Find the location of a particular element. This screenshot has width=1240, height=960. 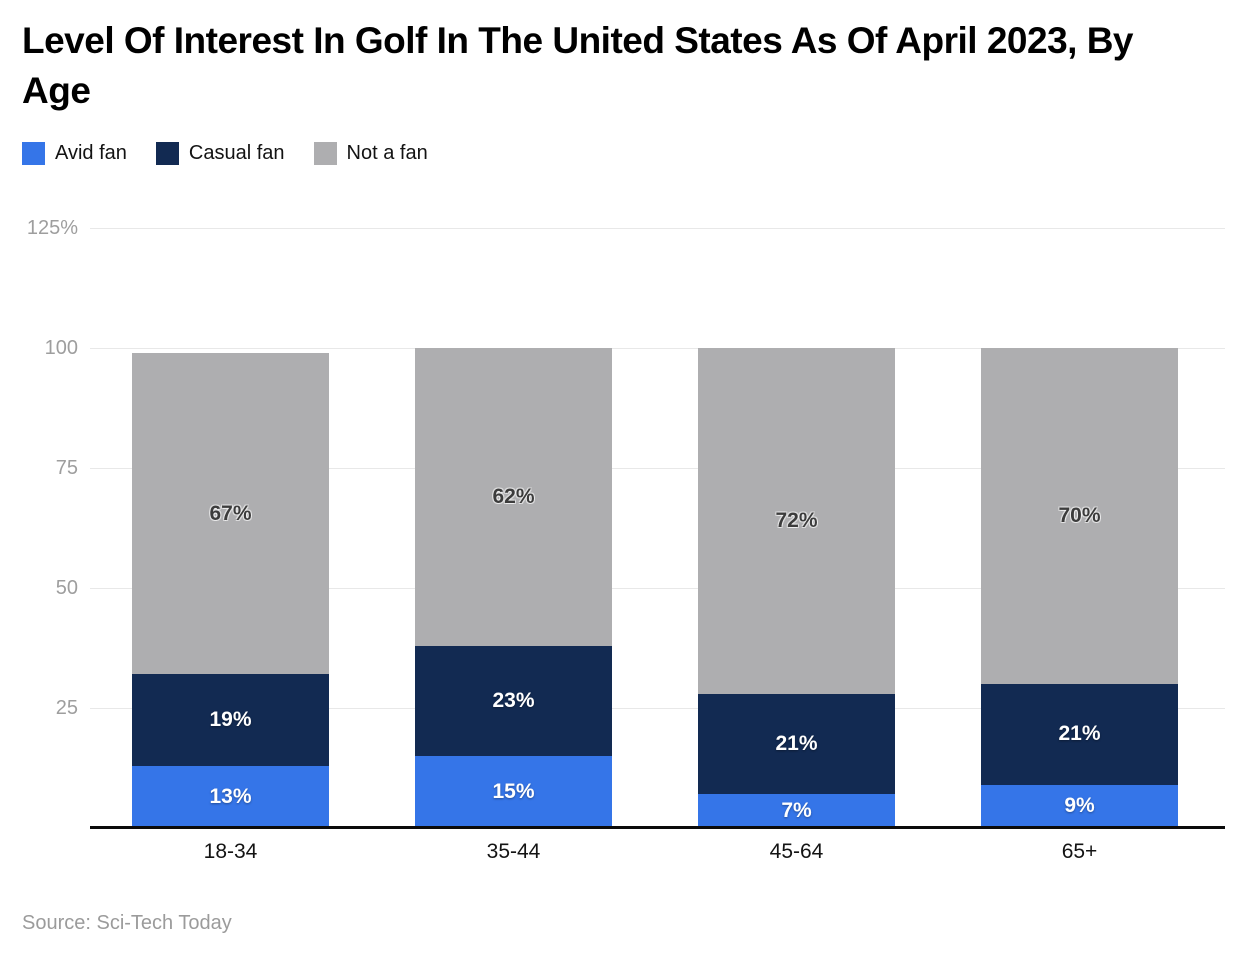

segment-value-label: 23% is located at coordinates (513, 700).